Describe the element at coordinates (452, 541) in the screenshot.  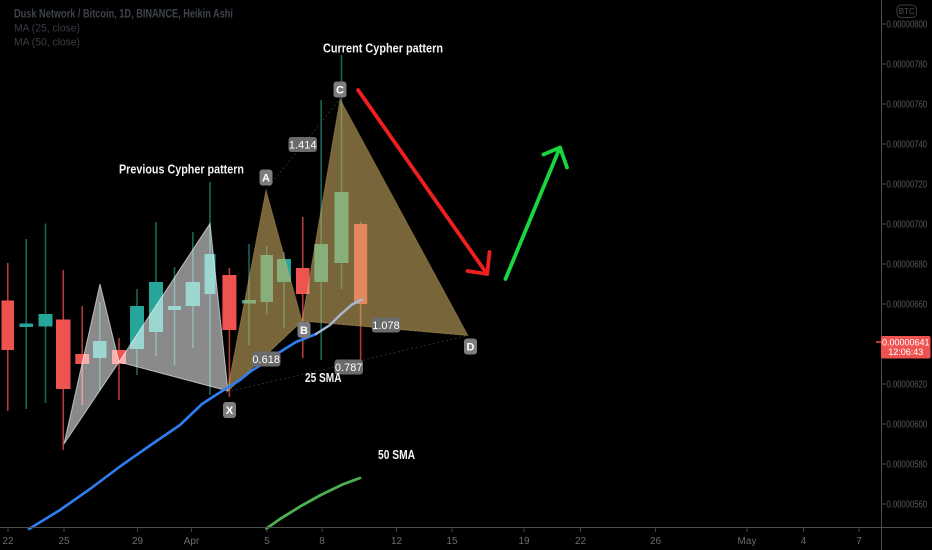
I see `svg-text: 15` at that location.